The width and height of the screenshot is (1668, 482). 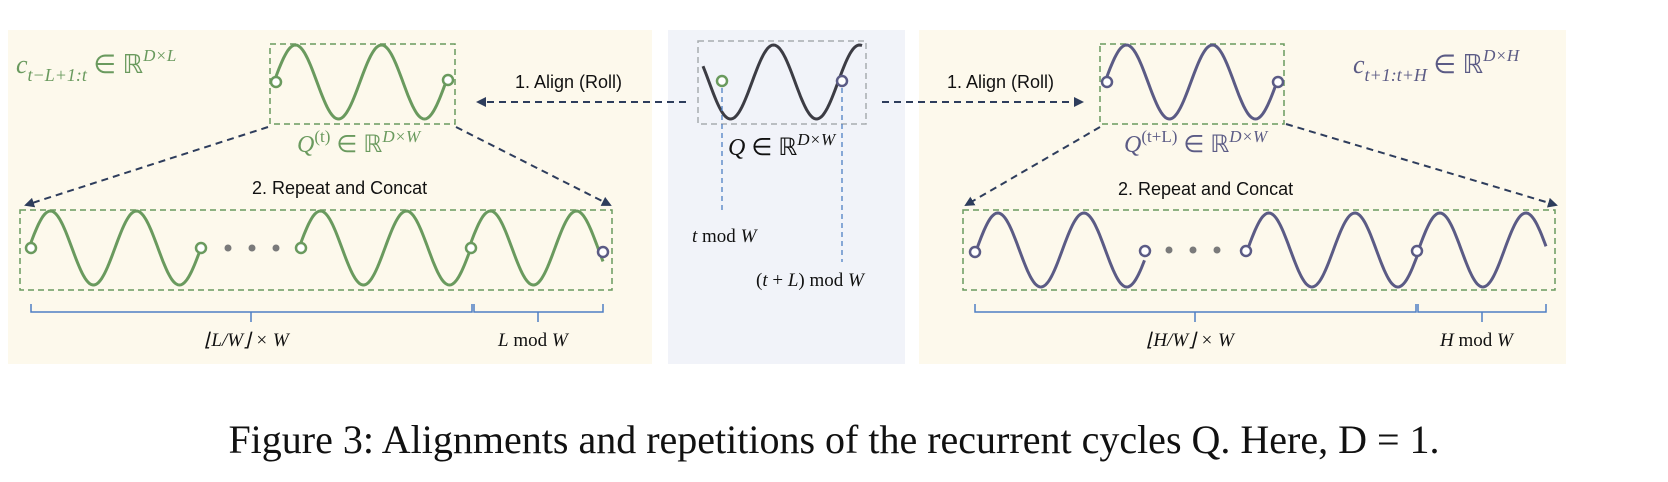 What do you see at coordinates (1477, 340) in the screenshot?
I see `mod-right-math: H mod W` at bounding box center [1477, 340].